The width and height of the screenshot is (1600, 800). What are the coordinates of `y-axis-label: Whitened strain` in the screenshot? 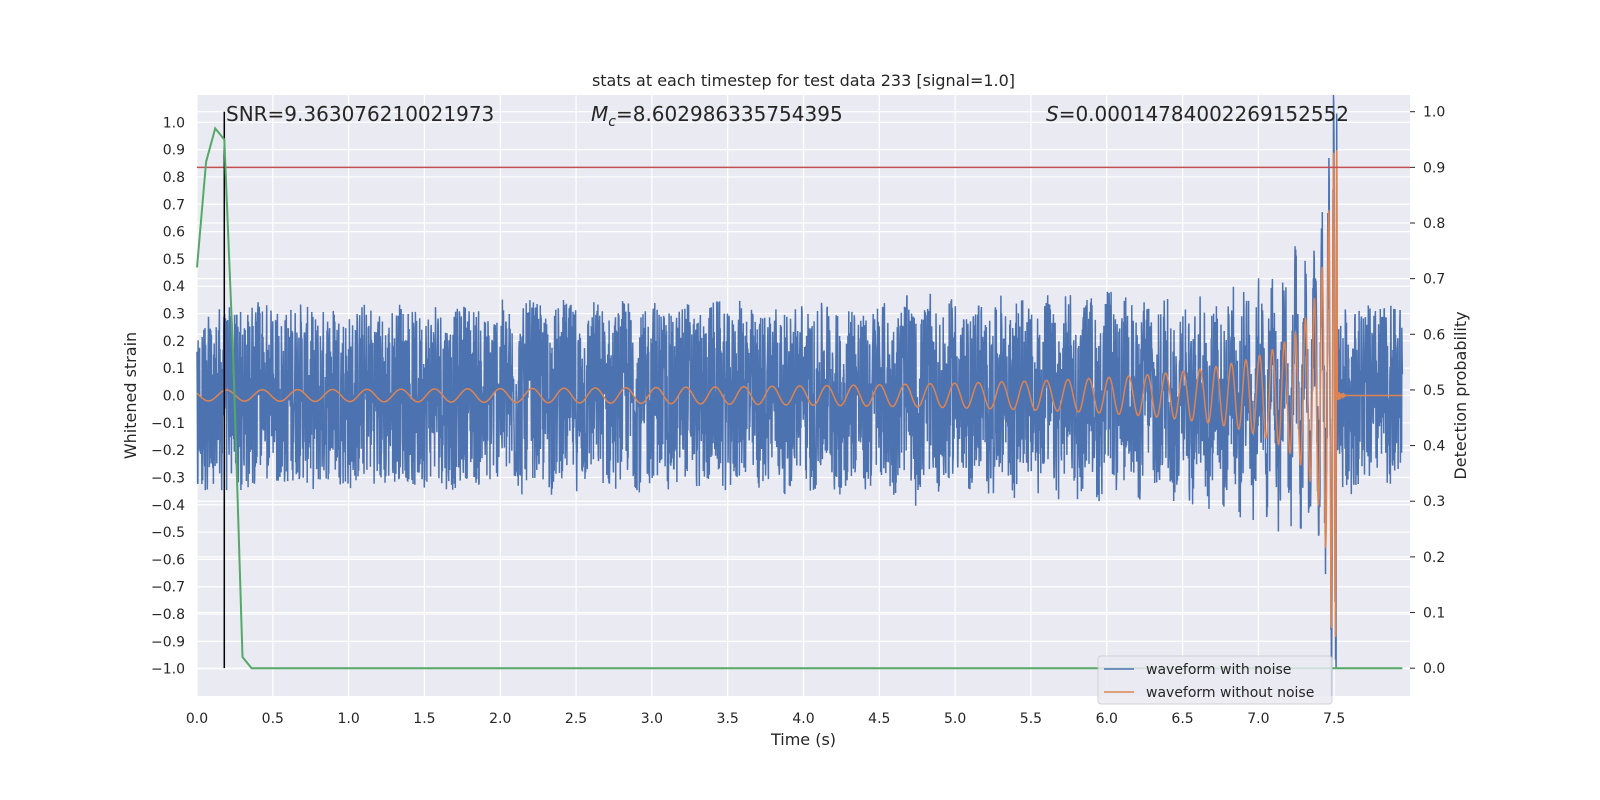 It's located at (130, 395).